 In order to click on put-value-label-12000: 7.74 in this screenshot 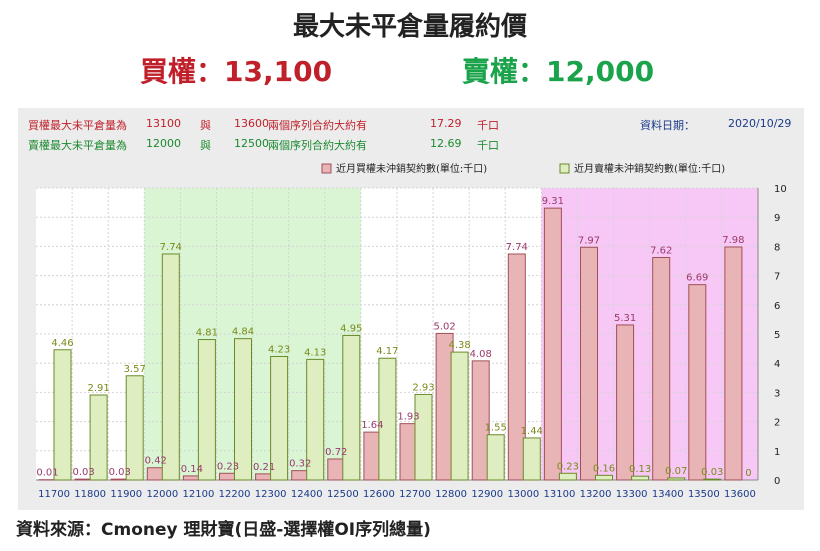, I will do `click(171, 247)`.